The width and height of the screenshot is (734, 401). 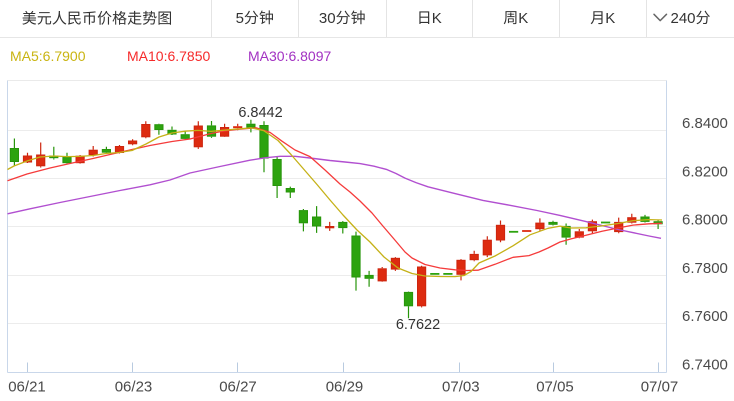 What do you see at coordinates (555, 387) in the screenshot?
I see `svg-text: 07/05` at bounding box center [555, 387].